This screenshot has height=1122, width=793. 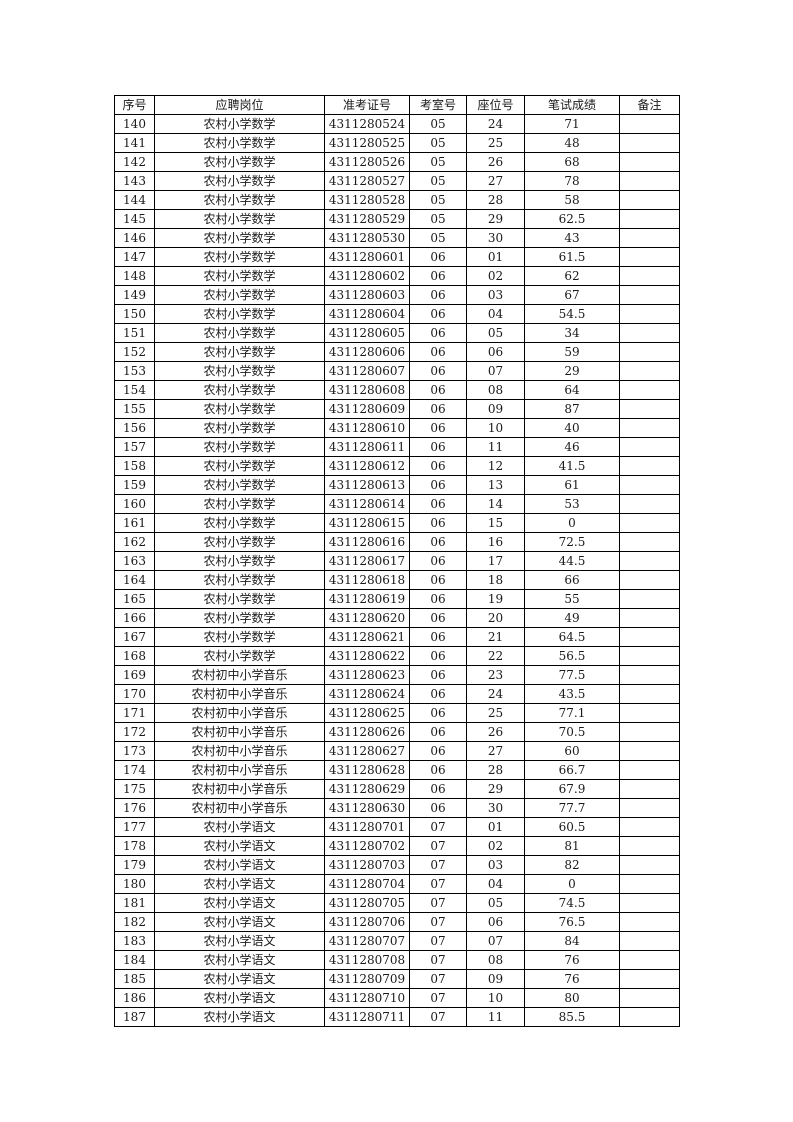 I want to click on table-cell: 12, so click(x=495, y=466).